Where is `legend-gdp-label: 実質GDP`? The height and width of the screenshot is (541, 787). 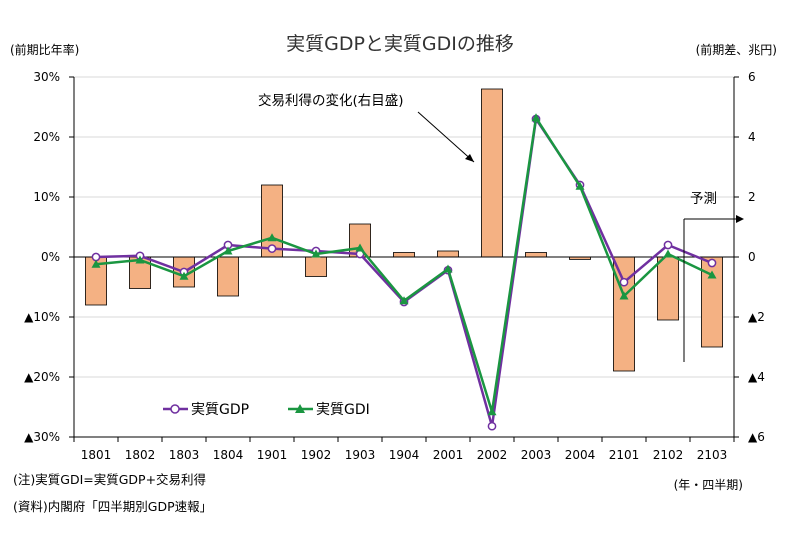
legend-gdp-label: 実質GDP is located at coordinates (220, 410).